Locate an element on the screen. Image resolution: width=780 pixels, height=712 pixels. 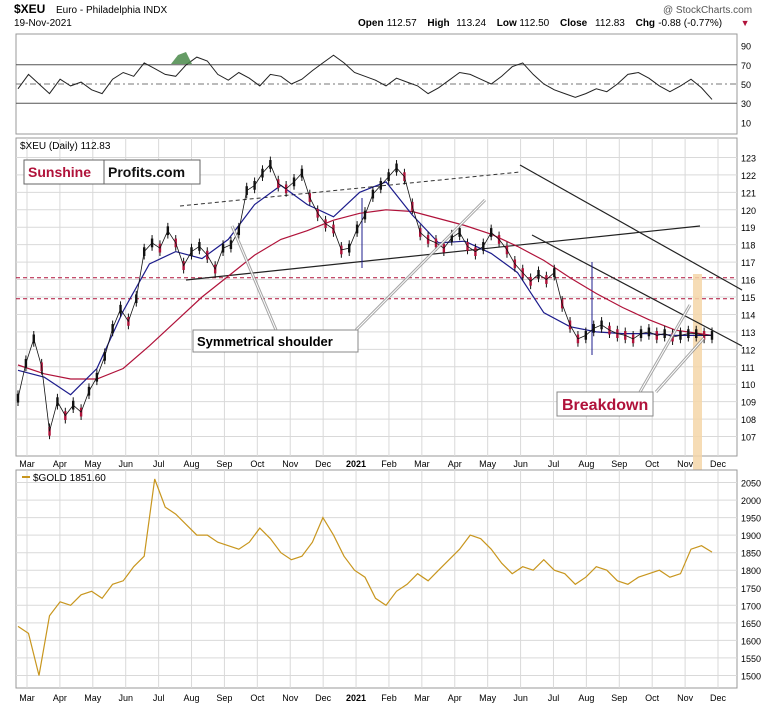
ohlc-value-chg: -0.88 (-0.77%) is located at coordinates (690, 23).